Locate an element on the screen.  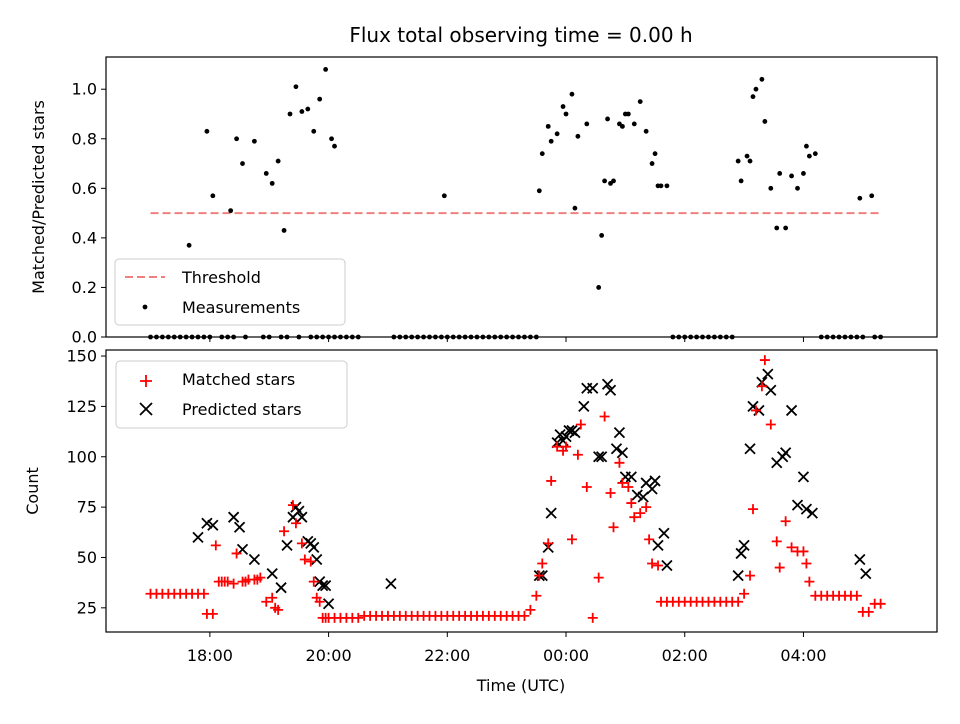
bottom-panel-y-ticks: 25 50 75 100 125 150 is located at coordinates (86, 482).